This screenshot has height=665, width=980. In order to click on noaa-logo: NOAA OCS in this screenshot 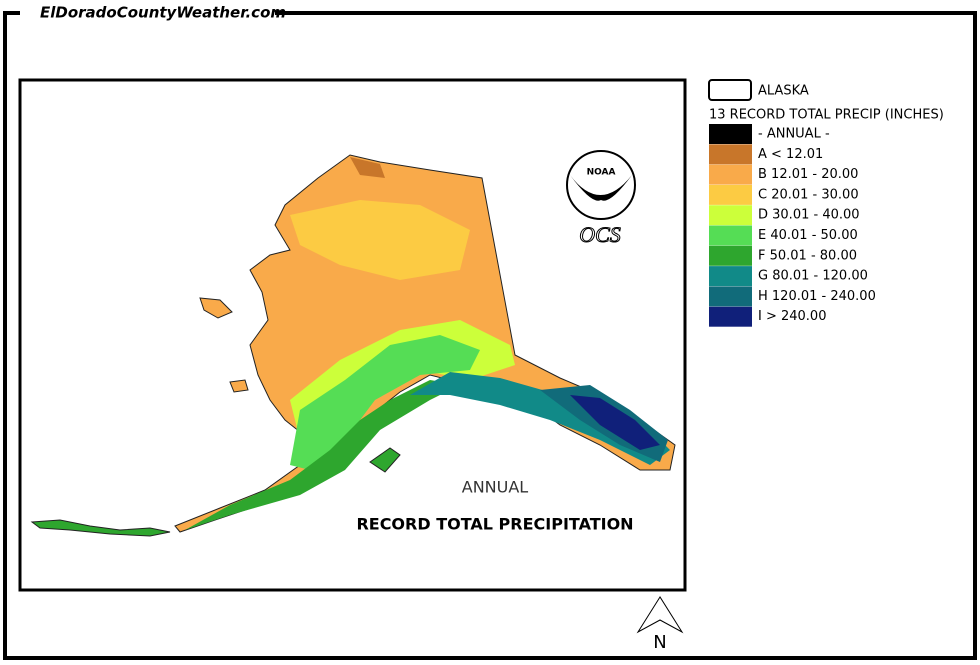, I will do `click(601, 199)`.